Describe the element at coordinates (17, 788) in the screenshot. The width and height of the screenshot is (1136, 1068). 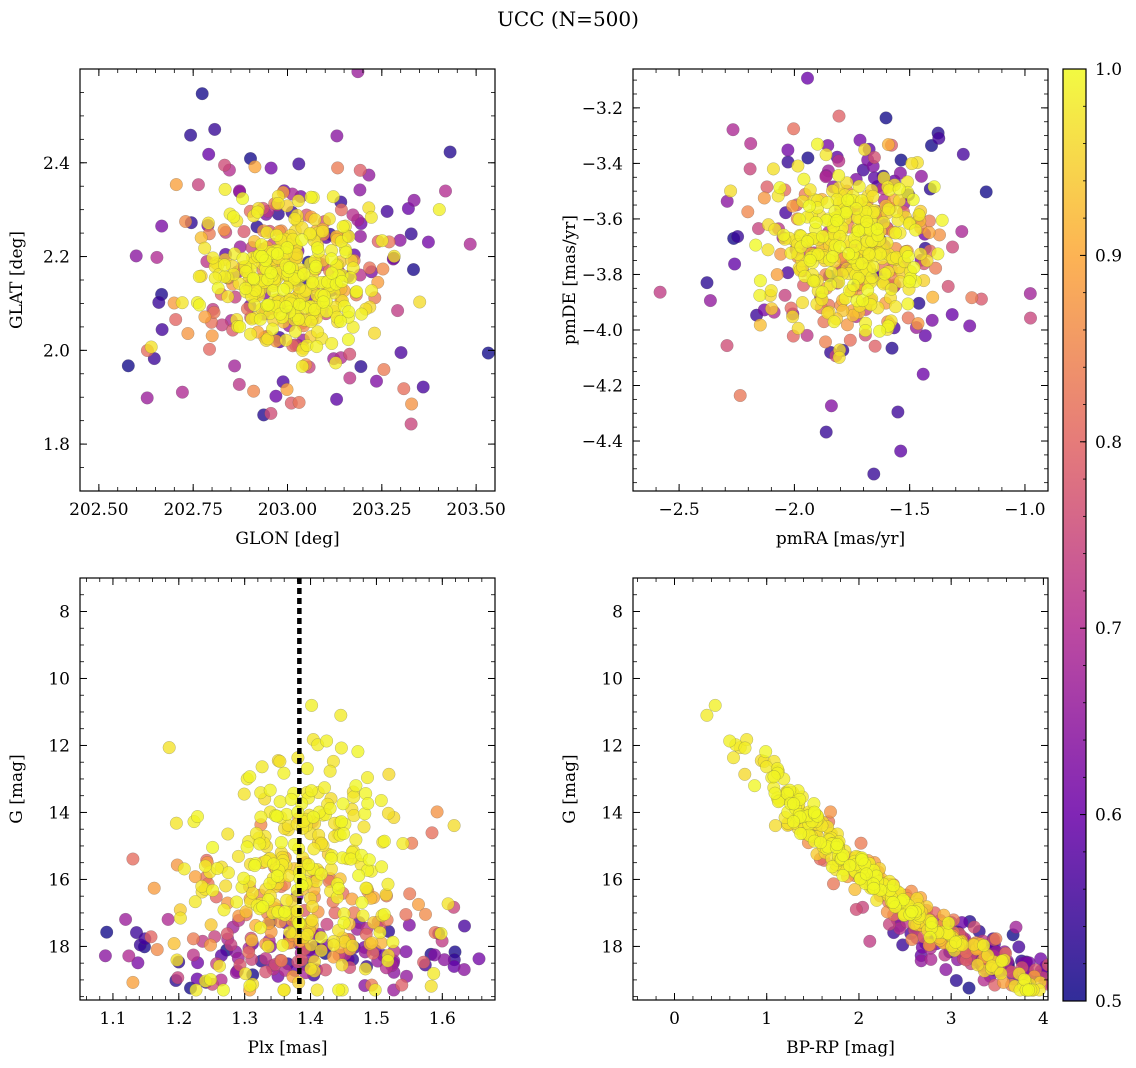
I see `y-axis-label: G [mag]` at that location.